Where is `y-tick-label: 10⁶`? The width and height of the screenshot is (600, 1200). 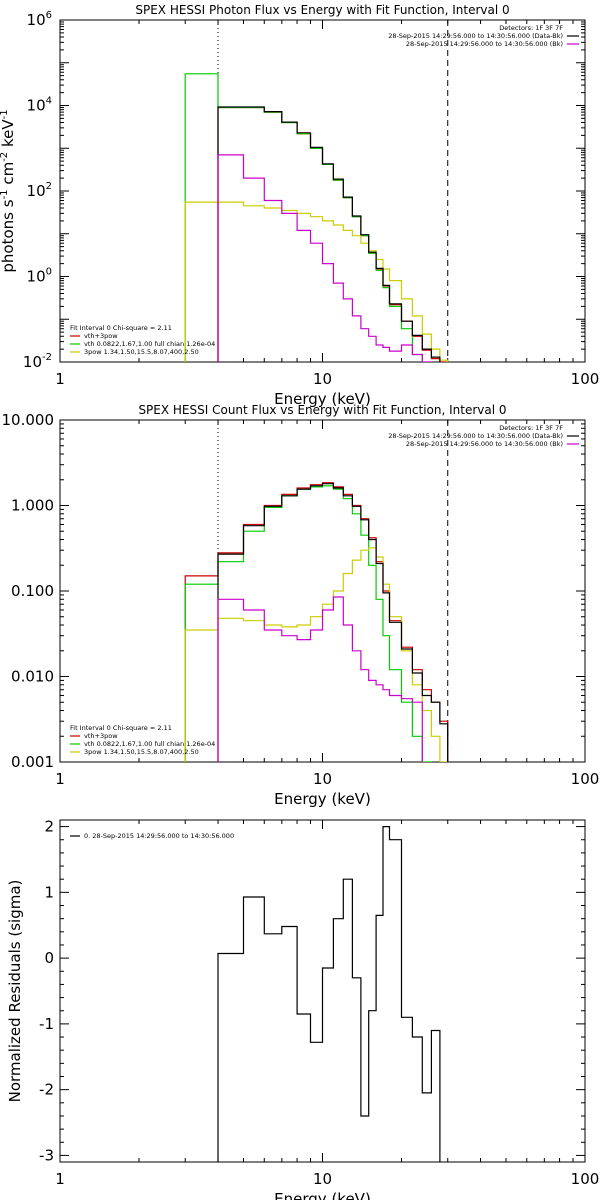 y-tick-label: 10⁶ is located at coordinates (39, 19).